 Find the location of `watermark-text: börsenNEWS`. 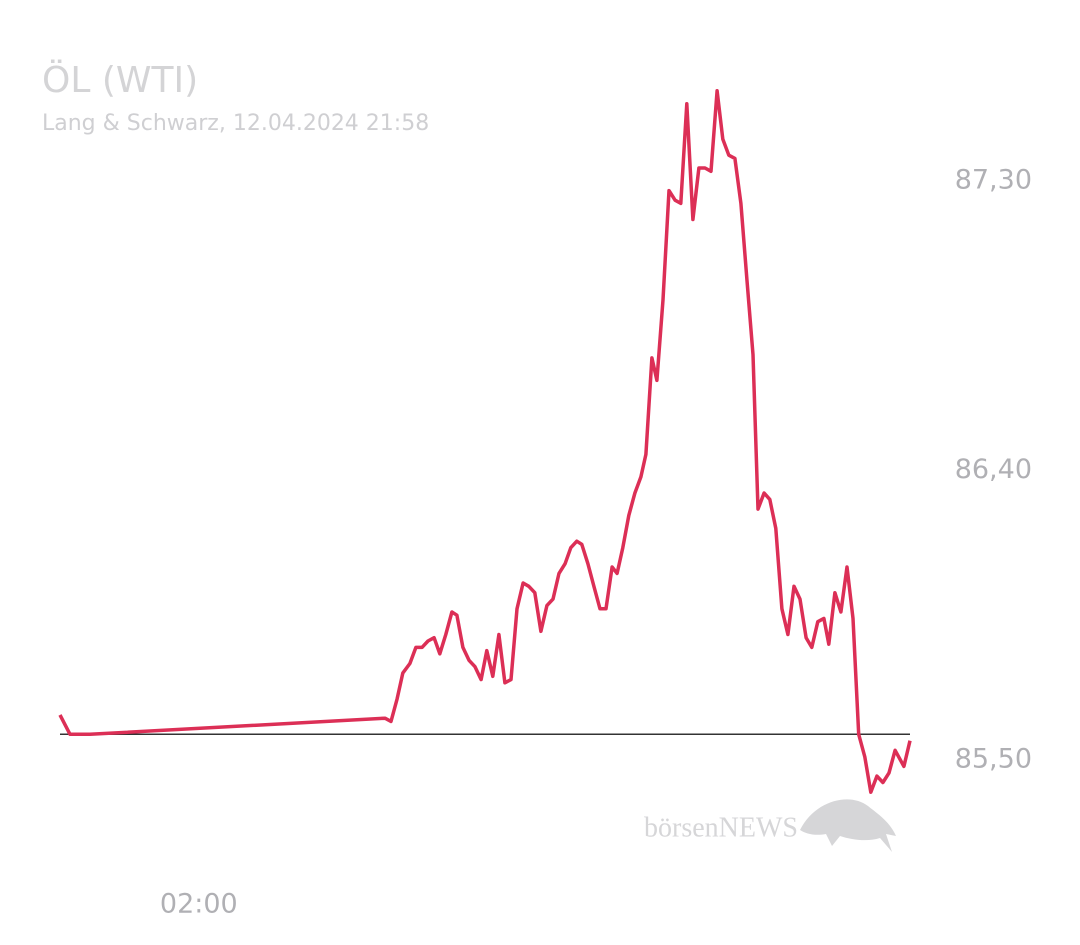

watermark-text: börsenNEWS is located at coordinates (721, 827).